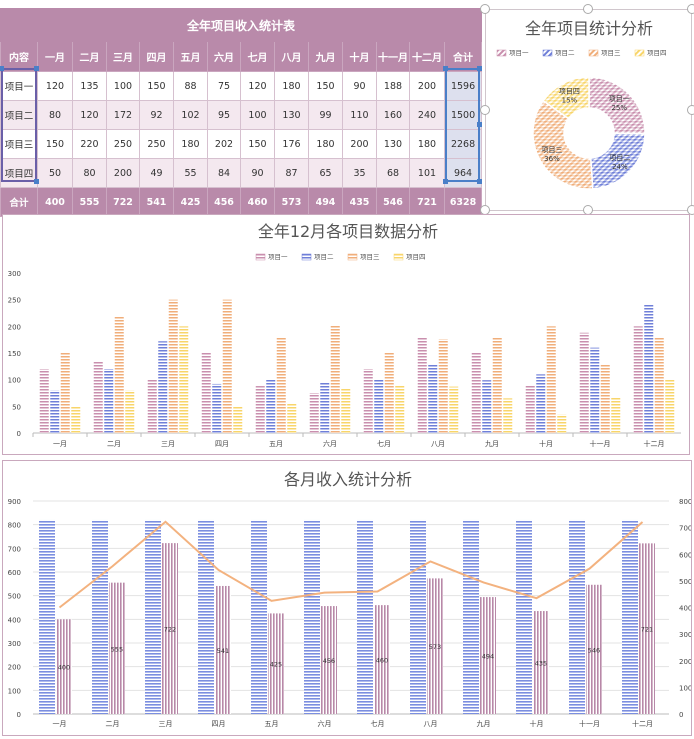 This screenshot has width=694, height=739. Describe the element at coordinates (393, 56) in the screenshot. I see `header-cell: 十一月` at that location.